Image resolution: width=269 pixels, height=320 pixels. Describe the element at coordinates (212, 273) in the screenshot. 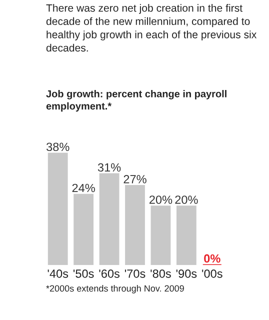

I see `x-tick-label: '00s` at that location.